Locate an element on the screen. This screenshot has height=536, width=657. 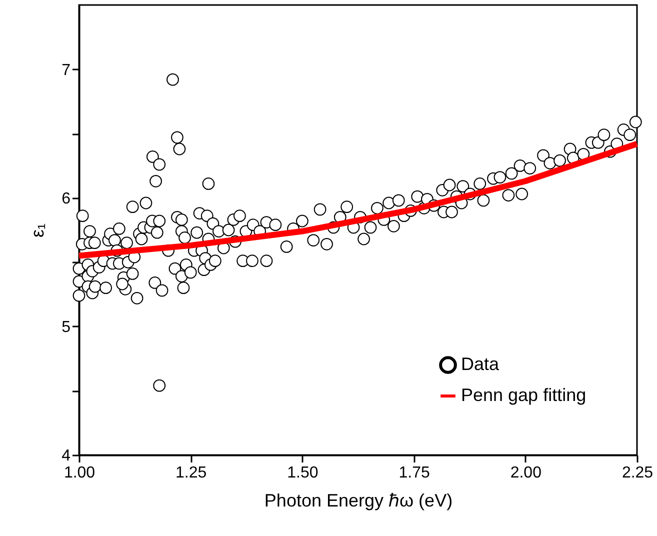
x-tick-label: 2.00 is located at coordinates (526, 473).